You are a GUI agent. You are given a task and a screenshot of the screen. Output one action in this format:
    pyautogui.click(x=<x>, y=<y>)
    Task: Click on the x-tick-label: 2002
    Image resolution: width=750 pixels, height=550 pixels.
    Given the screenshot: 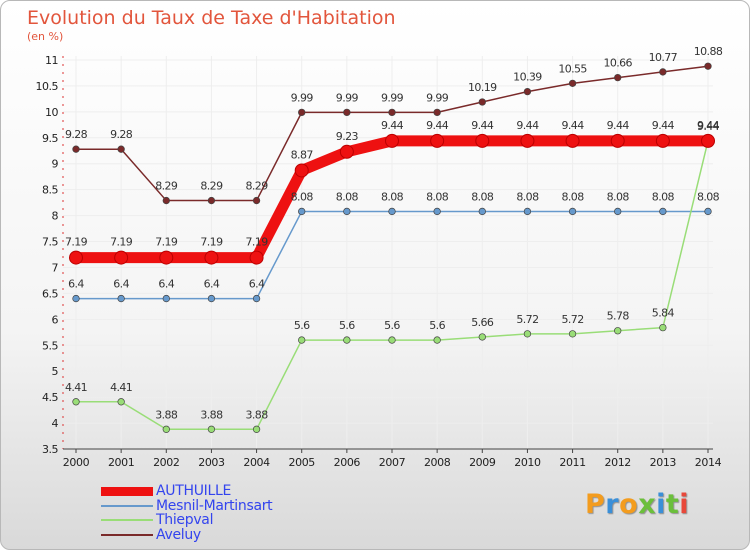 What is the action you would take?
    pyautogui.click(x=166, y=462)
    